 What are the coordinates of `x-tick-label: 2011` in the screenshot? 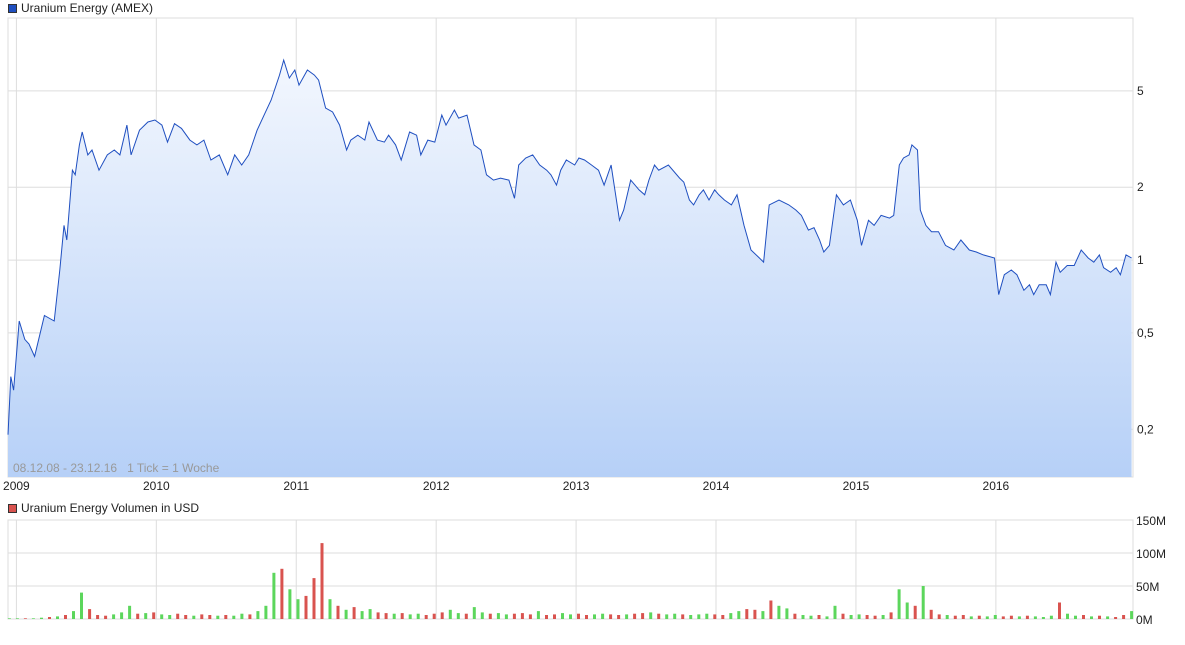 It's located at (296, 486).